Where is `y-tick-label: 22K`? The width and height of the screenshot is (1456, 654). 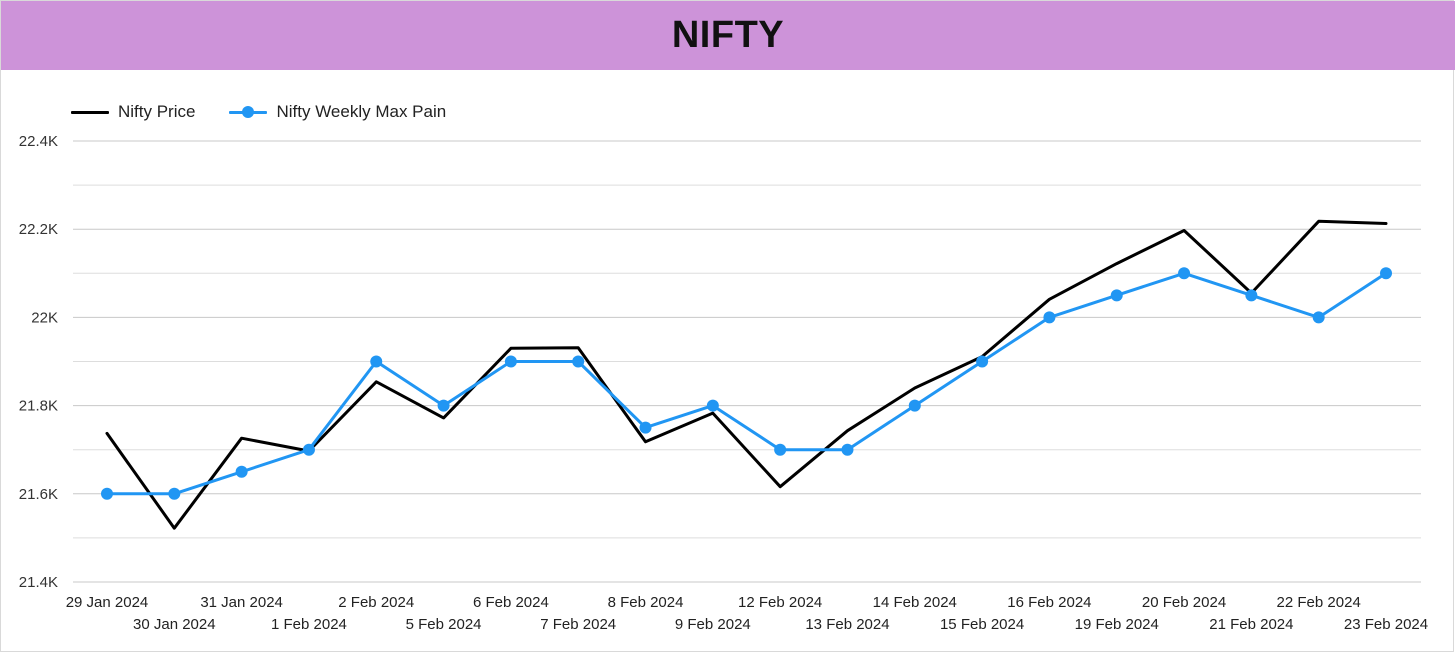 y-tick-label: 22K is located at coordinates (44, 317).